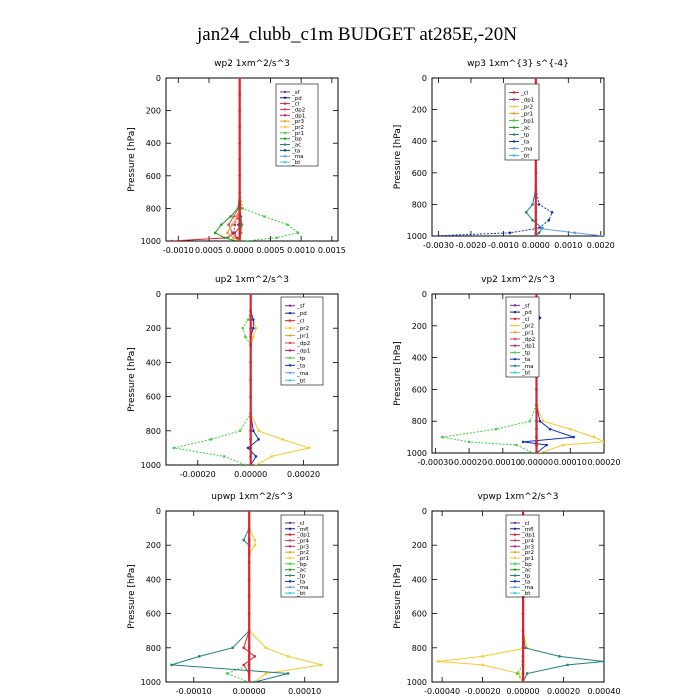 The image size is (700, 700). What do you see at coordinates (518, 64) in the screenshot?
I see `panel-title: wp3 1xm^{3} s^{-4}` at bounding box center [518, 64].